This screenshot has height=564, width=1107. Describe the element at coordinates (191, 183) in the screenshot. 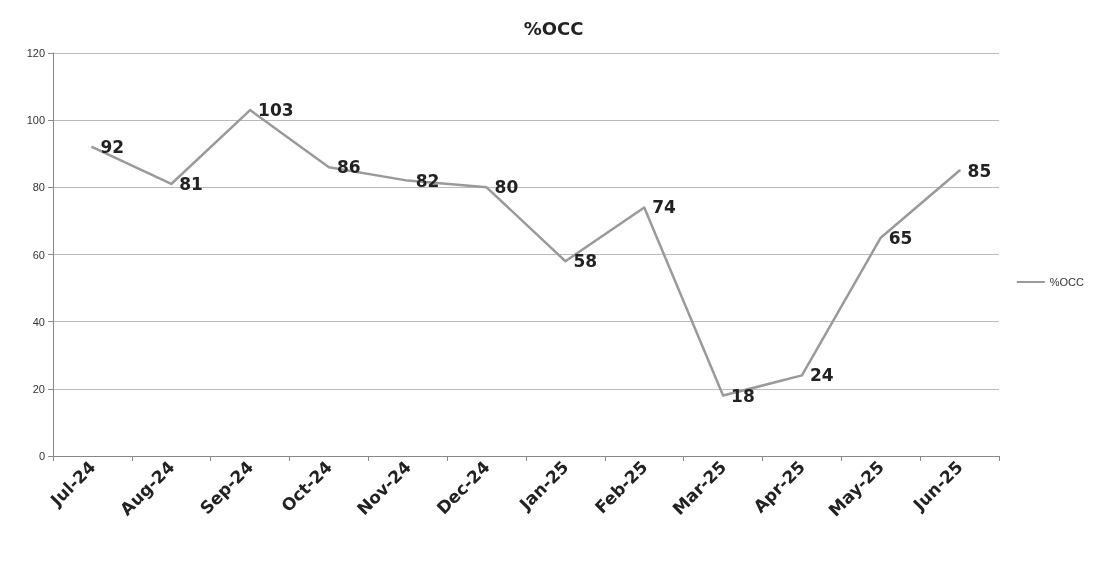

I see `data-label: 81` at that location.